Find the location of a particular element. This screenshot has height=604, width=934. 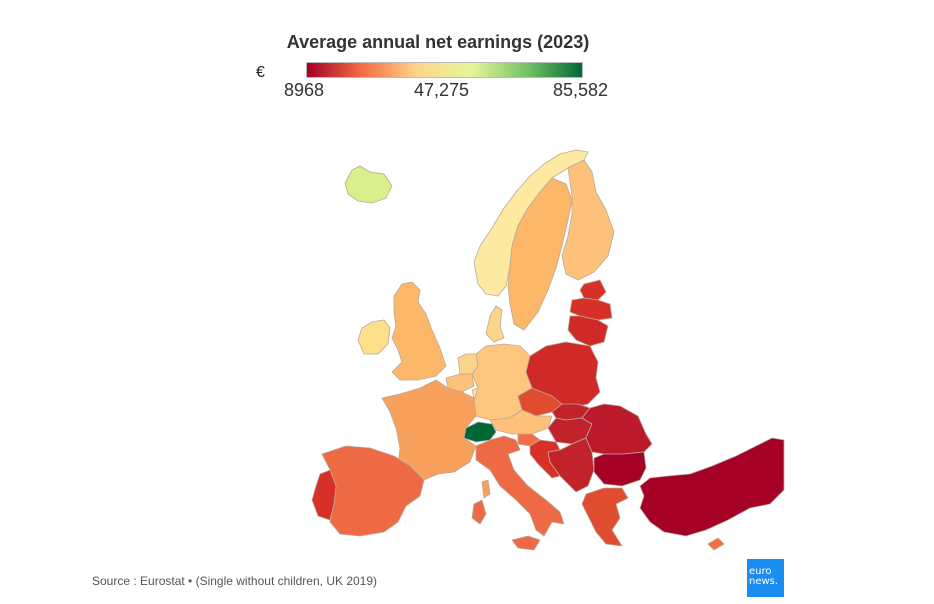

legend-mid-label: 47,275 is located at coordinates (442, 90).